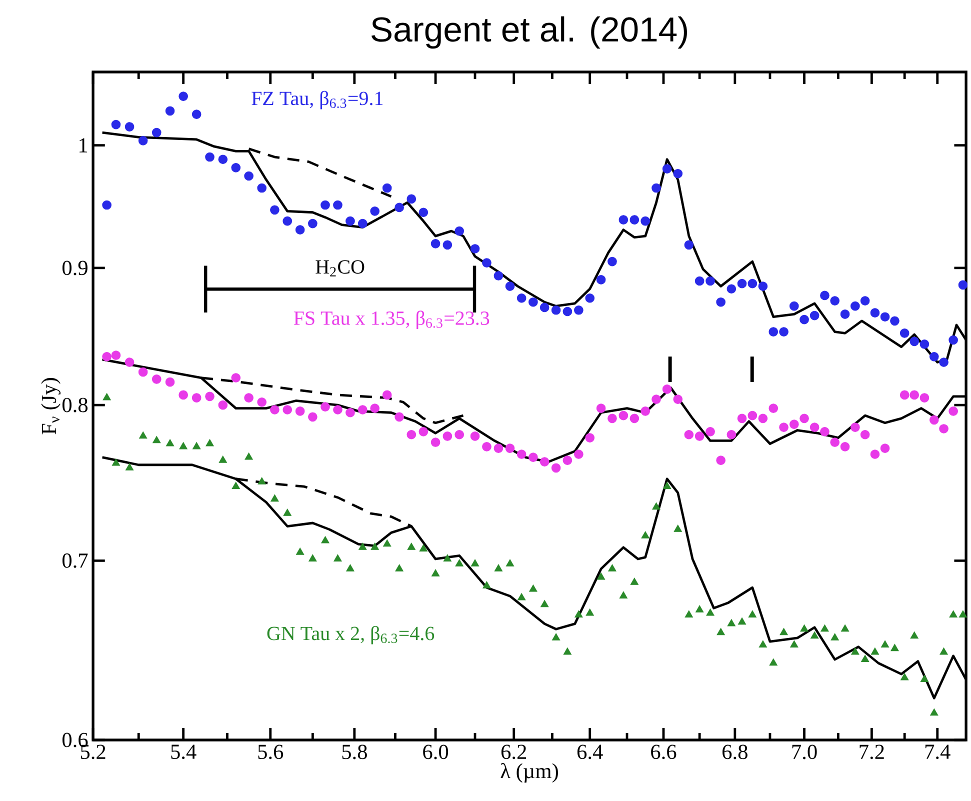  I want to click on x-tick-label: 6.2, so click(513, 752).